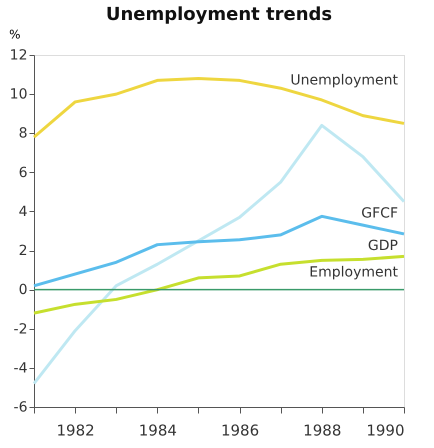 Image resolution: width=434 pixels, height=448 pixels. What do you see at coordinates (19, 56) in the screenshot?
I see `y-tick-label: 12` at bounding box center [19, 56].